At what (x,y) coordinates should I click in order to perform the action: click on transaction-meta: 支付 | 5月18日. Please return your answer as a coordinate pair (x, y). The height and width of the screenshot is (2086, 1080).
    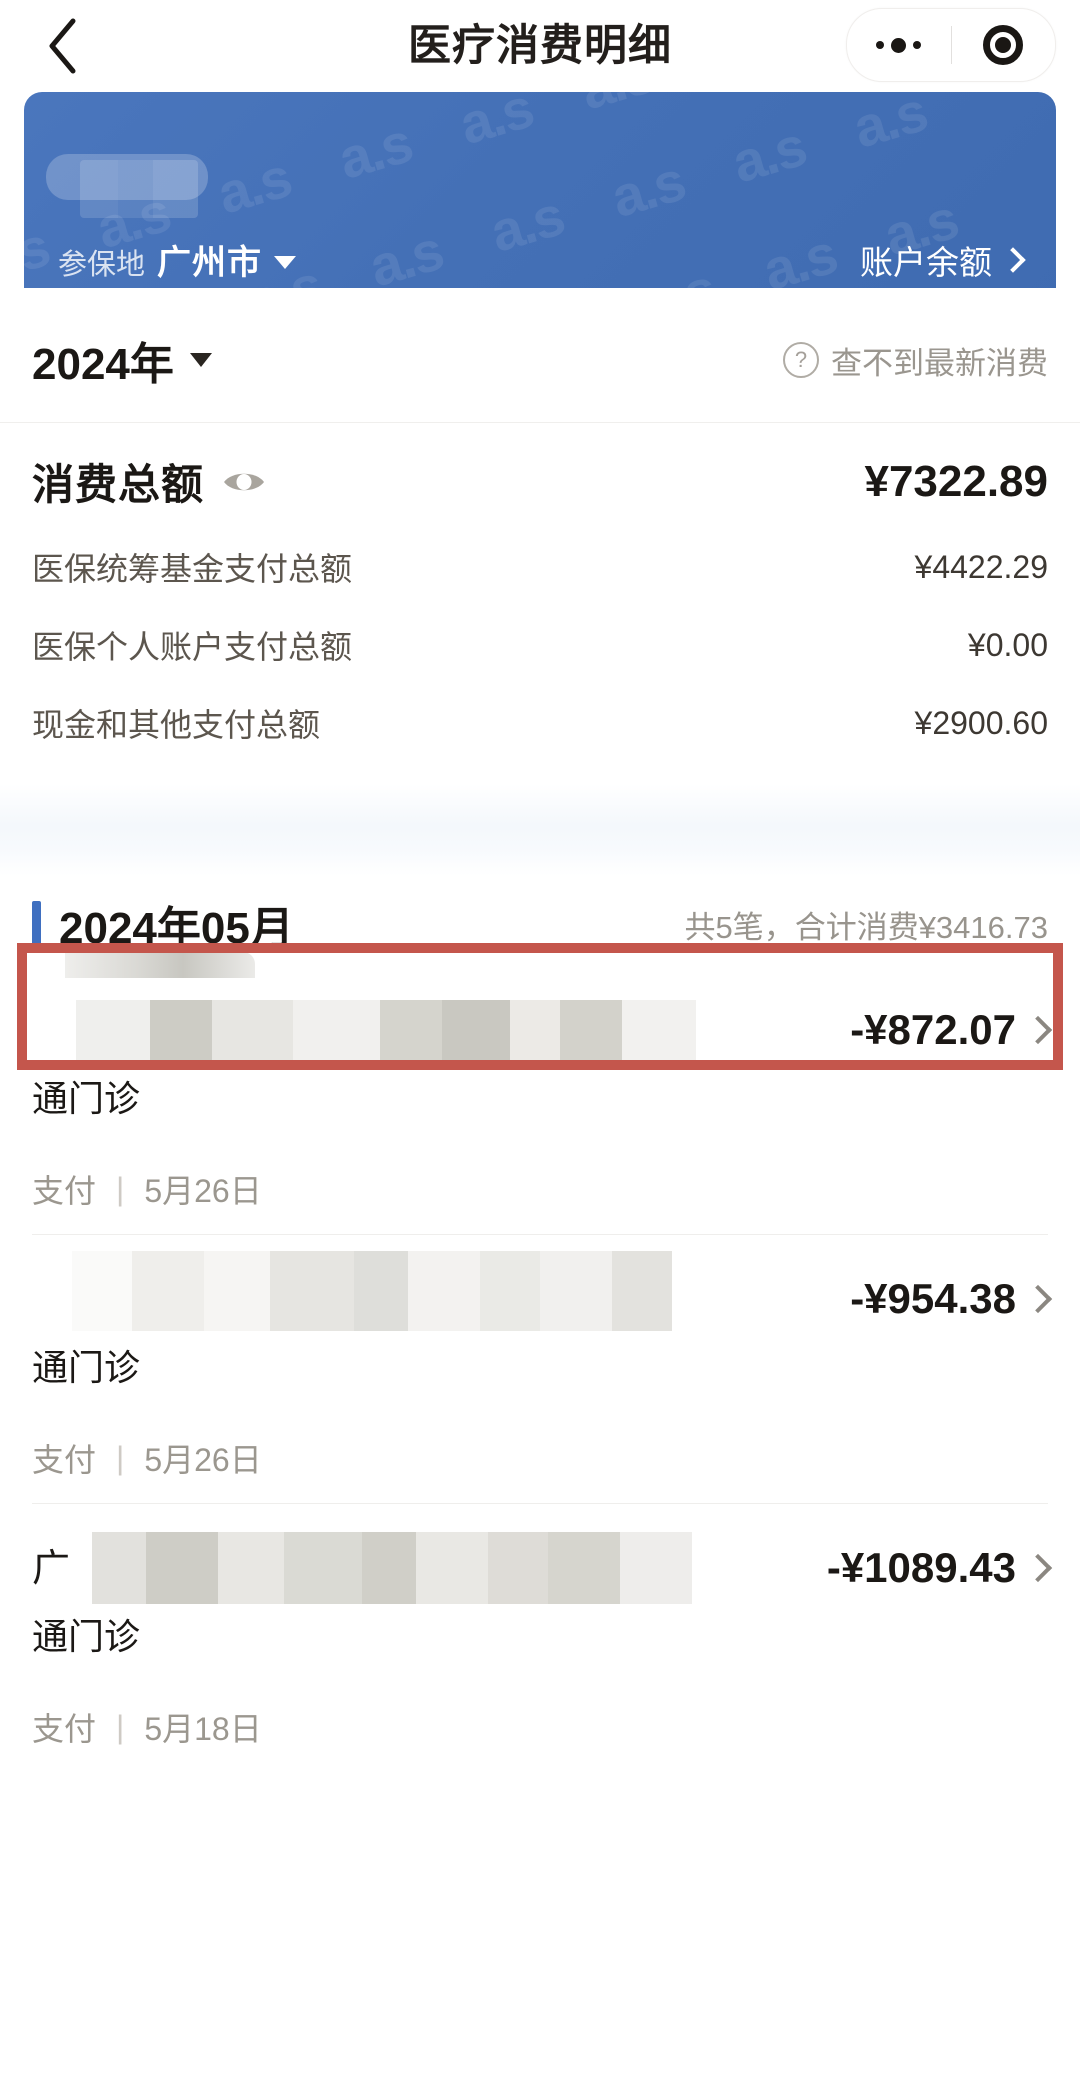
    Looking at the image, I should click on (540, 1727).